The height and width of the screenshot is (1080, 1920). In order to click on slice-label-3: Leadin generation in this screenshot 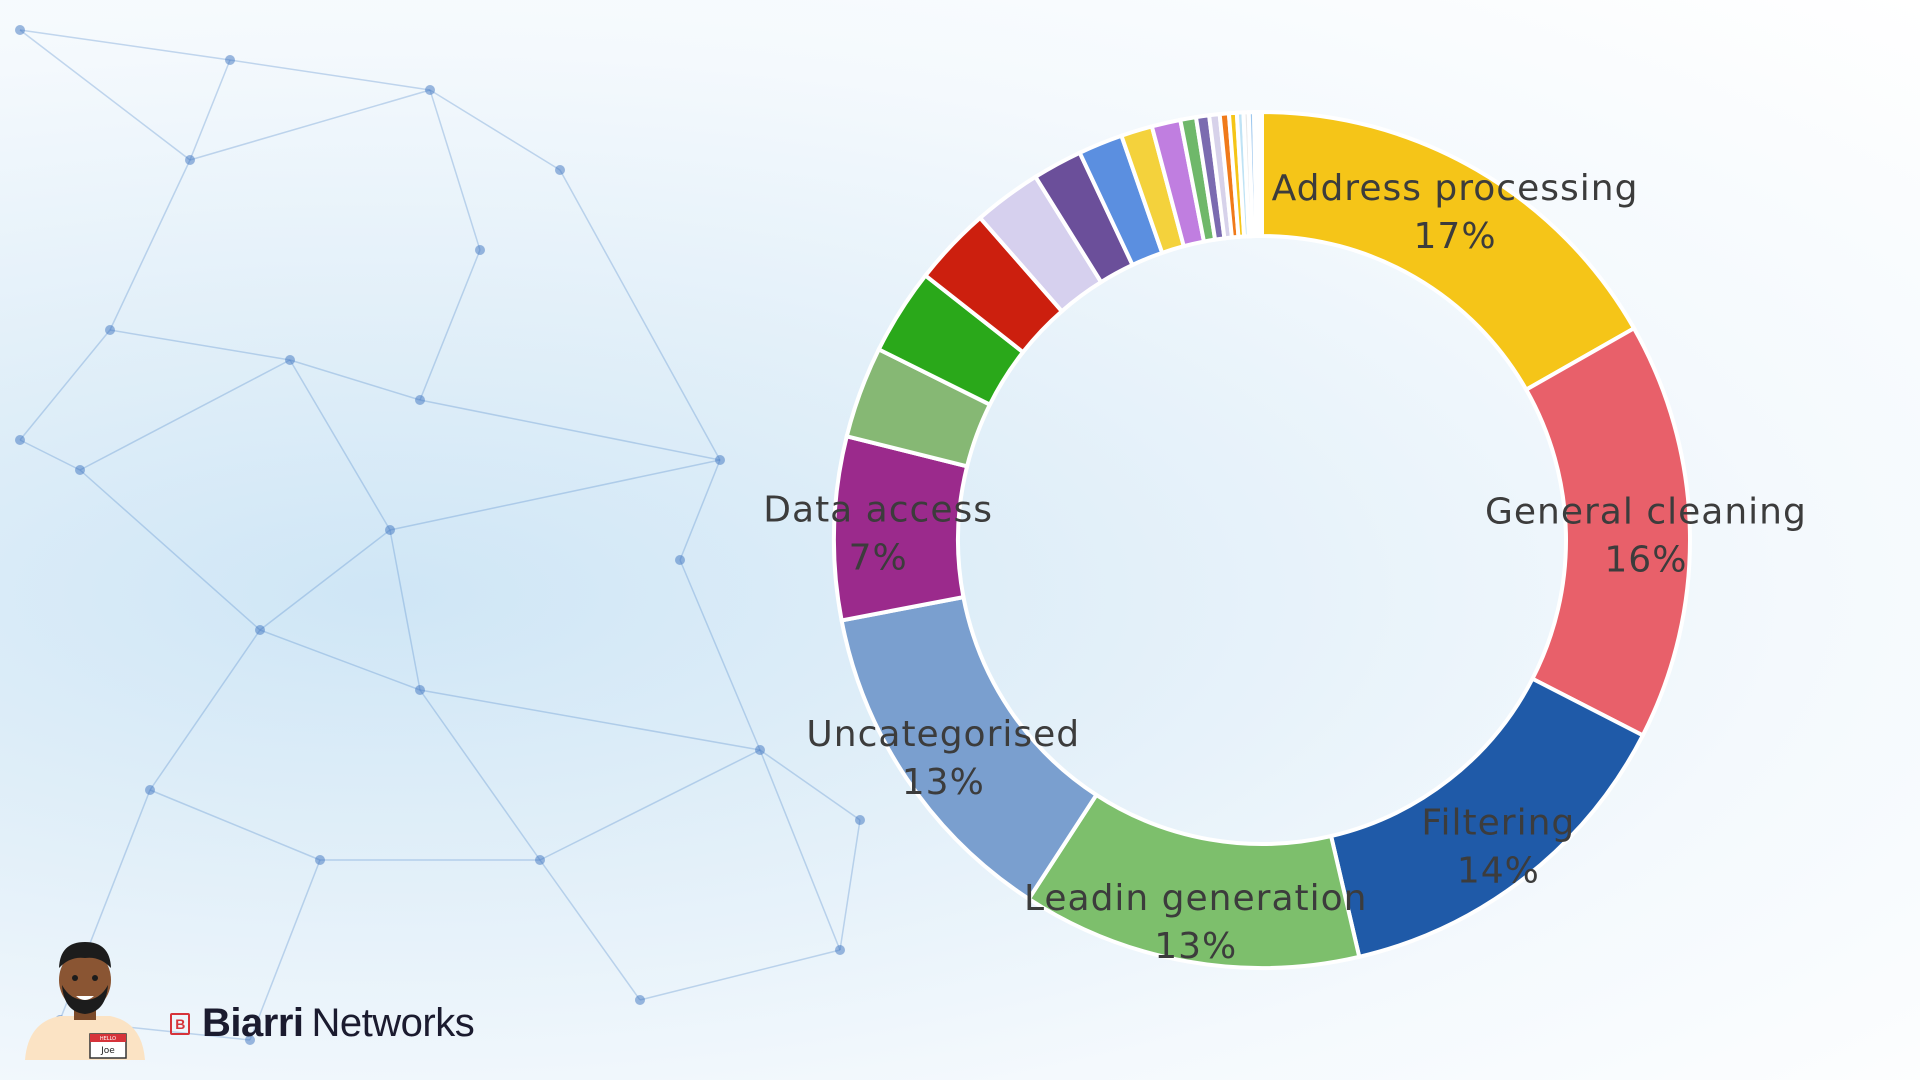, I will do `click(1196, 898)`.